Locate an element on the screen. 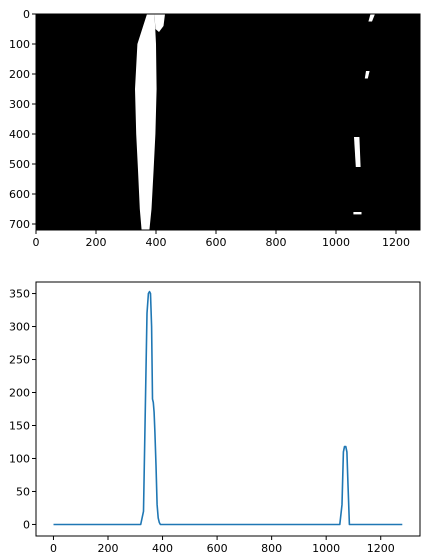 Image resolution: width=434 pixels, height=557 pixels. y-tick-label: 400 is located at coordinates (19, 134).